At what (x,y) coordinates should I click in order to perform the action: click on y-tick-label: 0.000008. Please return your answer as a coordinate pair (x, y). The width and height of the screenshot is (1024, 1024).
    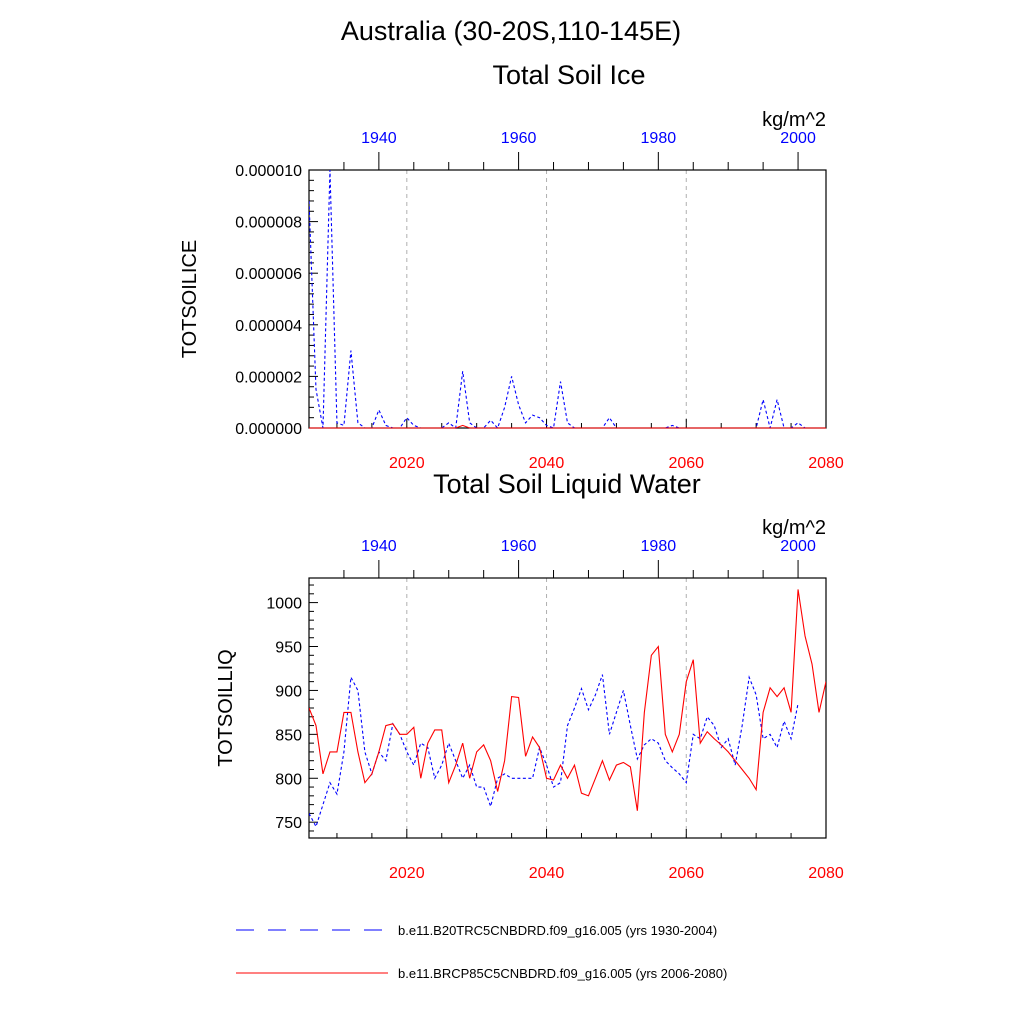
    Looking at the image, I should click on (268, 223).